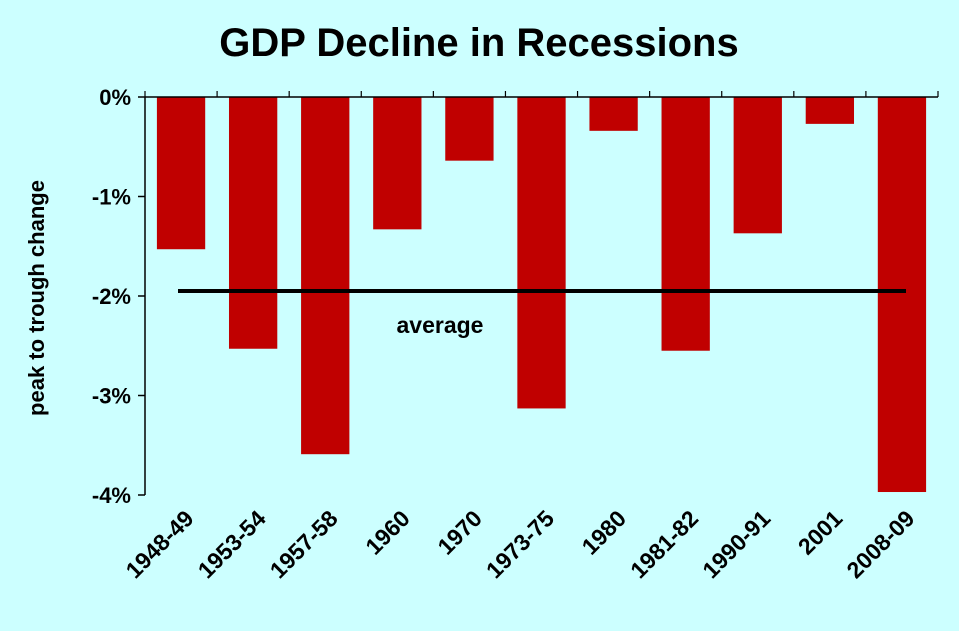 Image resolution: width=959 pixels, height=631 pixels. What do you see at coordinates (604, 532) in the screenshot?
I see `x-category-label: 1980` at bounding box center [604, 532].